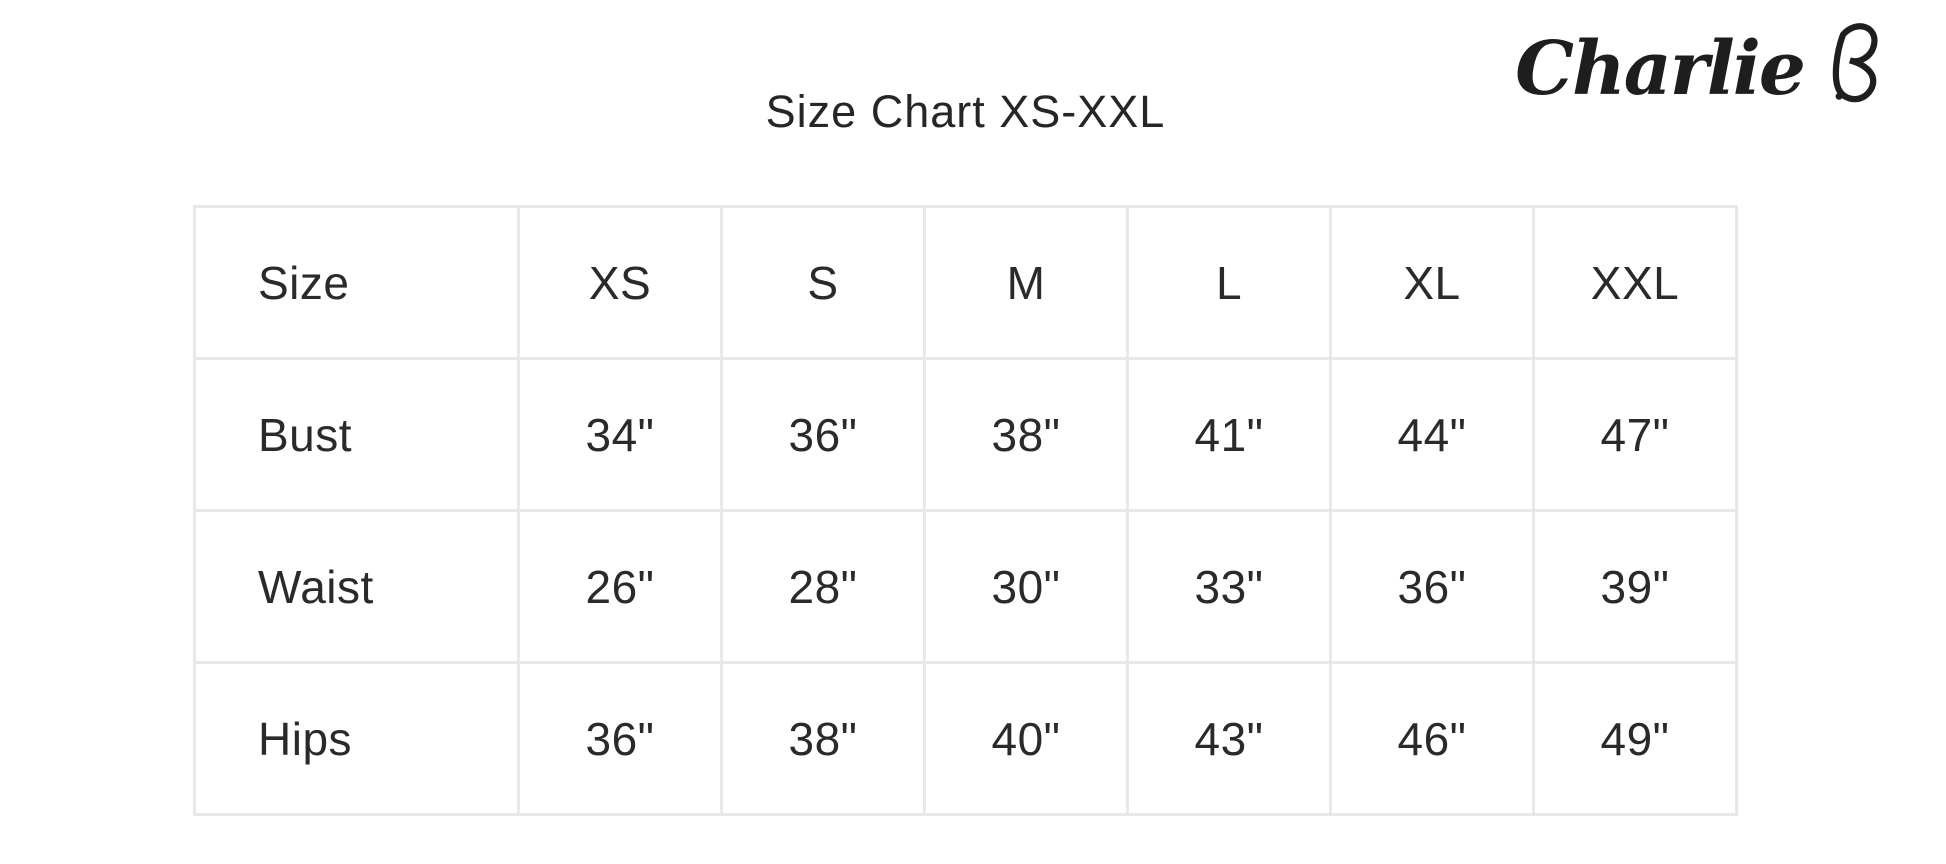 This screenshot has height=864, width=1946. Describe the element at coordinates (823, 738) in the screenshot. I see `cell-hips-s: 38"` at that location.